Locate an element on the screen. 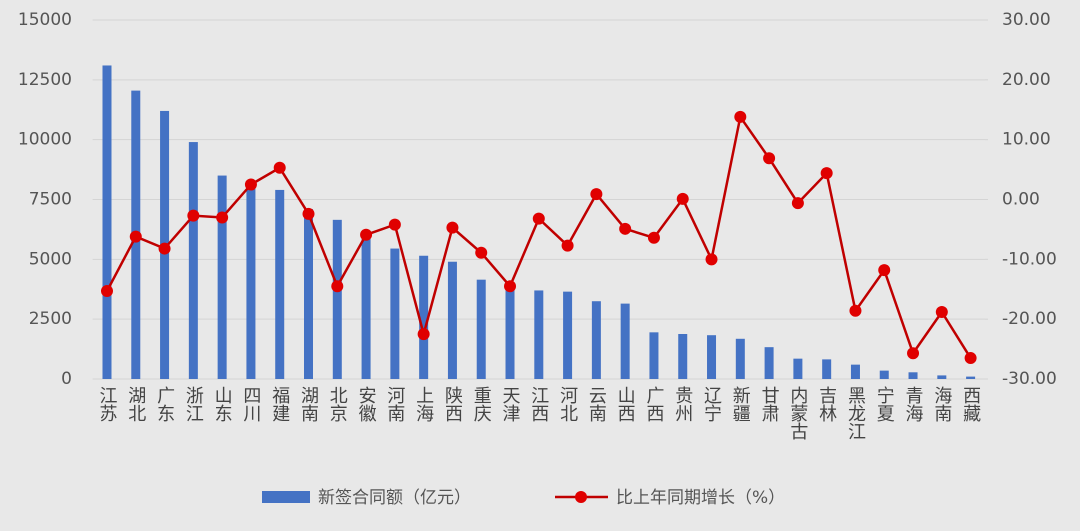 The image size is (1080, 531). x-tick-label: 甘肃 is located at coordinates (769, 404).